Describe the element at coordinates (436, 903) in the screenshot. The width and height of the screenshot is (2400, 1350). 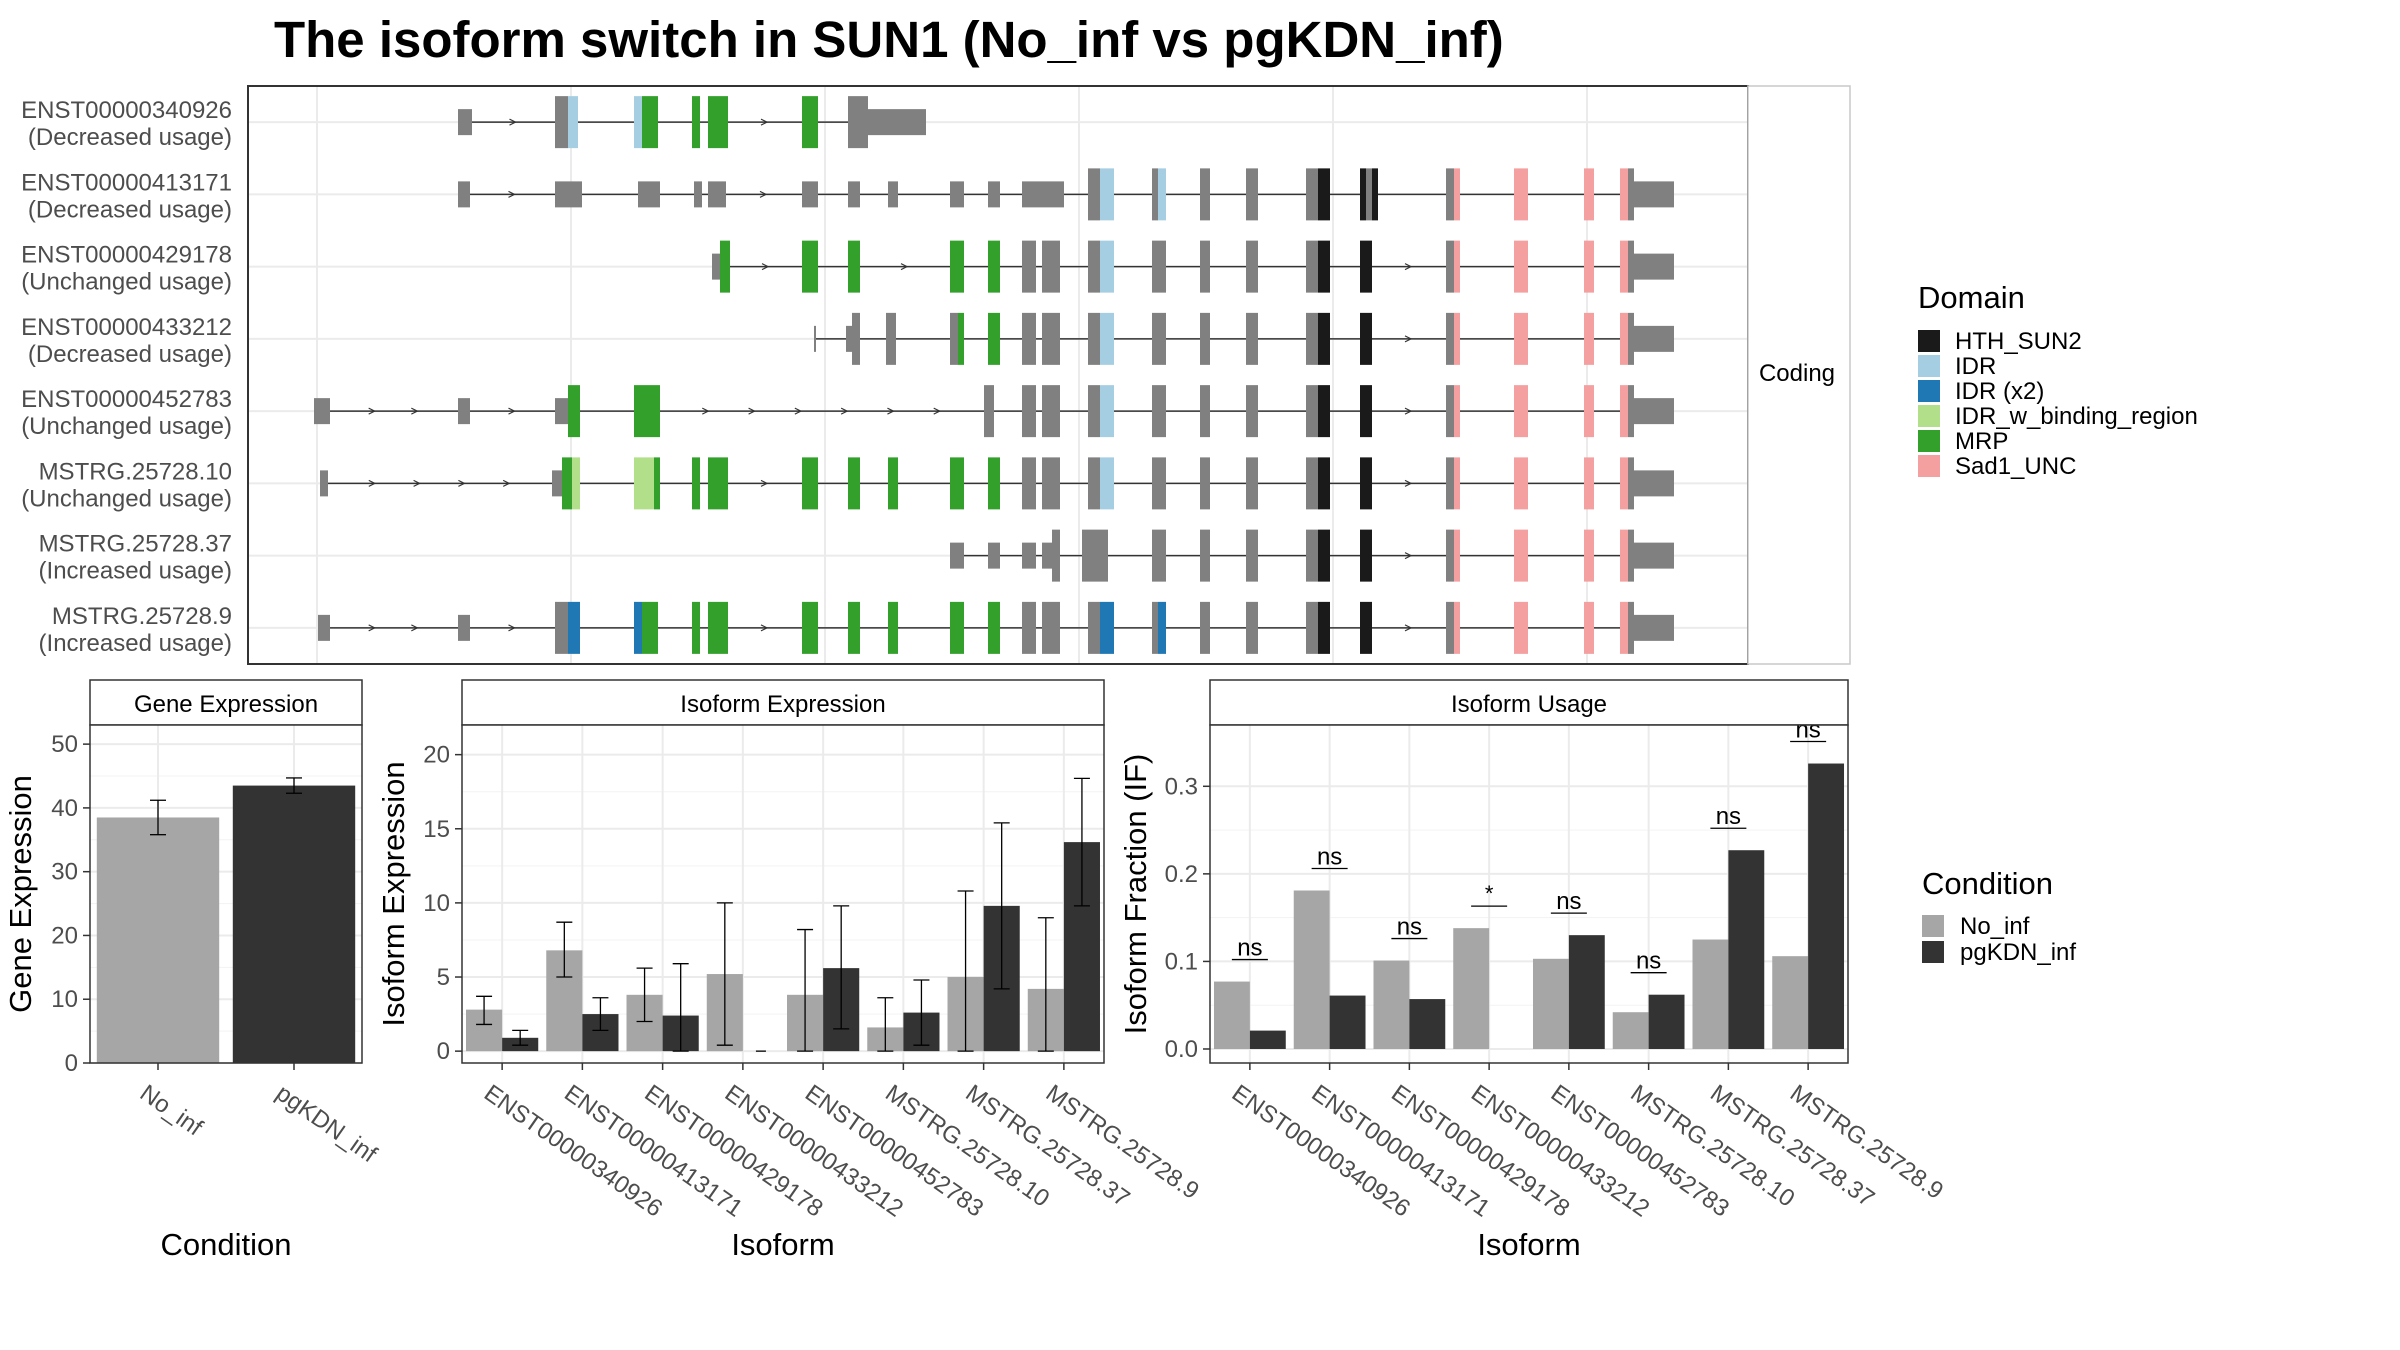
I see `y-tick-label: 10` at that location.